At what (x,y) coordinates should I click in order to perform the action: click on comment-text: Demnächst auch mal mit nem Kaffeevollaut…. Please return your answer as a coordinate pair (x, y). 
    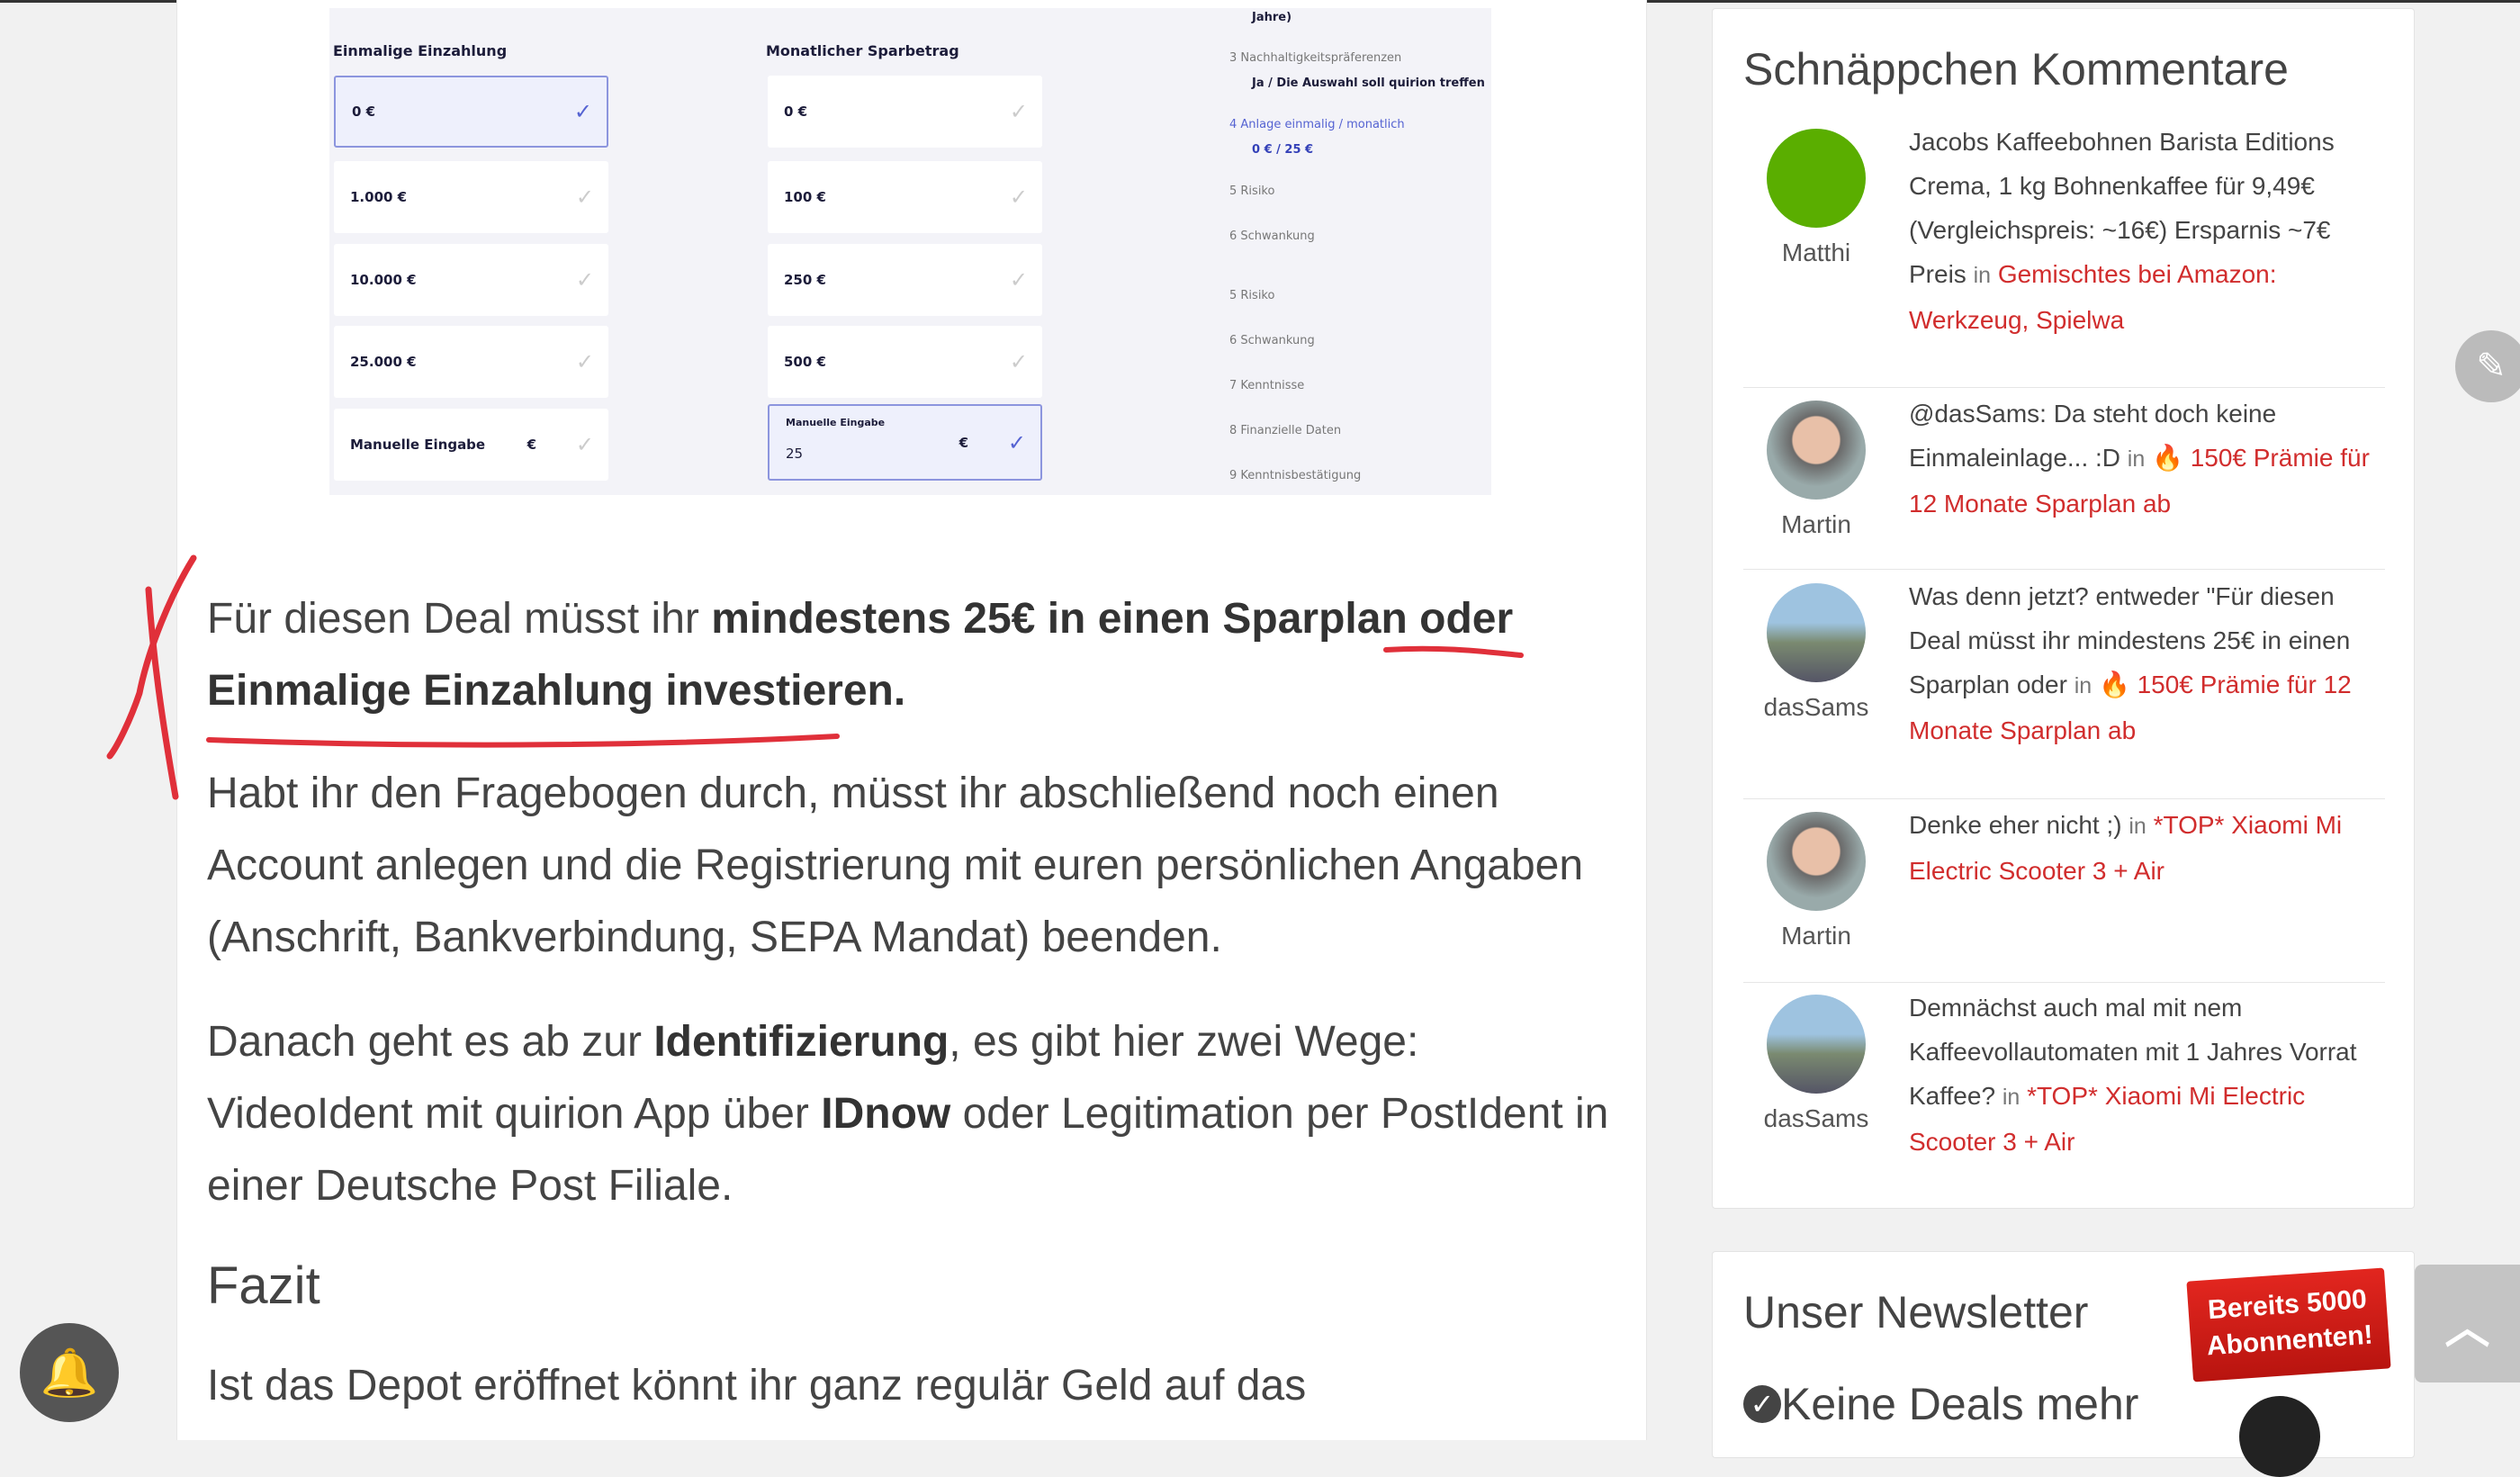
    Looking at the image, I should click on (2148, 1075).